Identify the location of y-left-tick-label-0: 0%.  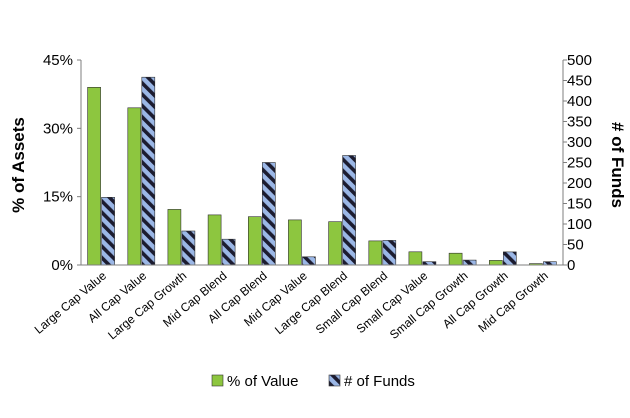
(62, 265).